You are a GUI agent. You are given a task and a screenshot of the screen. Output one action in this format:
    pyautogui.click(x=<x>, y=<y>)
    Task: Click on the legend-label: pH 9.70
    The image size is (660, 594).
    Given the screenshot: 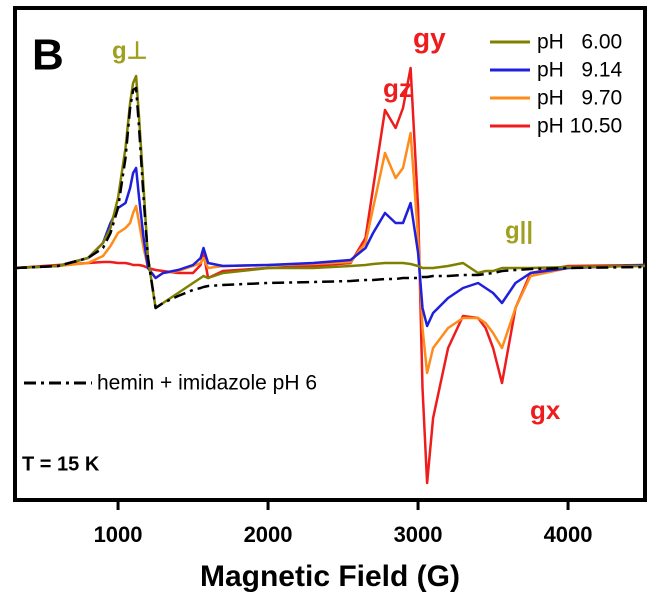 What is the action you would take?
    pyautogui.click(x=579, y=98)
    